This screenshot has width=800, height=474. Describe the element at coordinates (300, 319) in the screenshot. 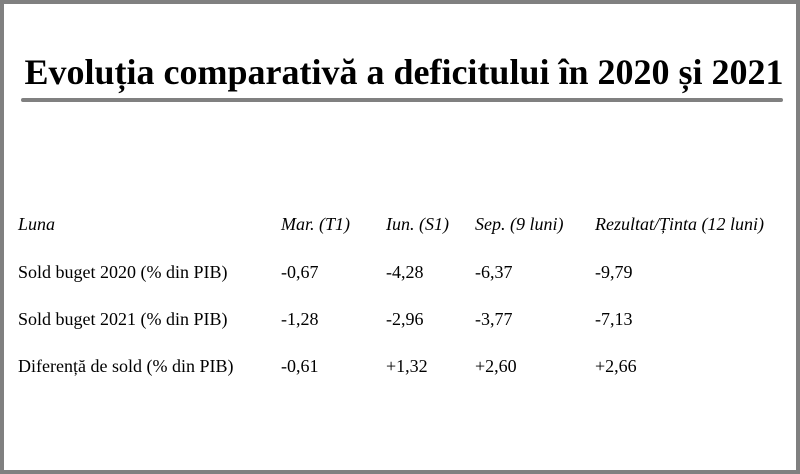

I see `table-cell: -1,28` at that location.